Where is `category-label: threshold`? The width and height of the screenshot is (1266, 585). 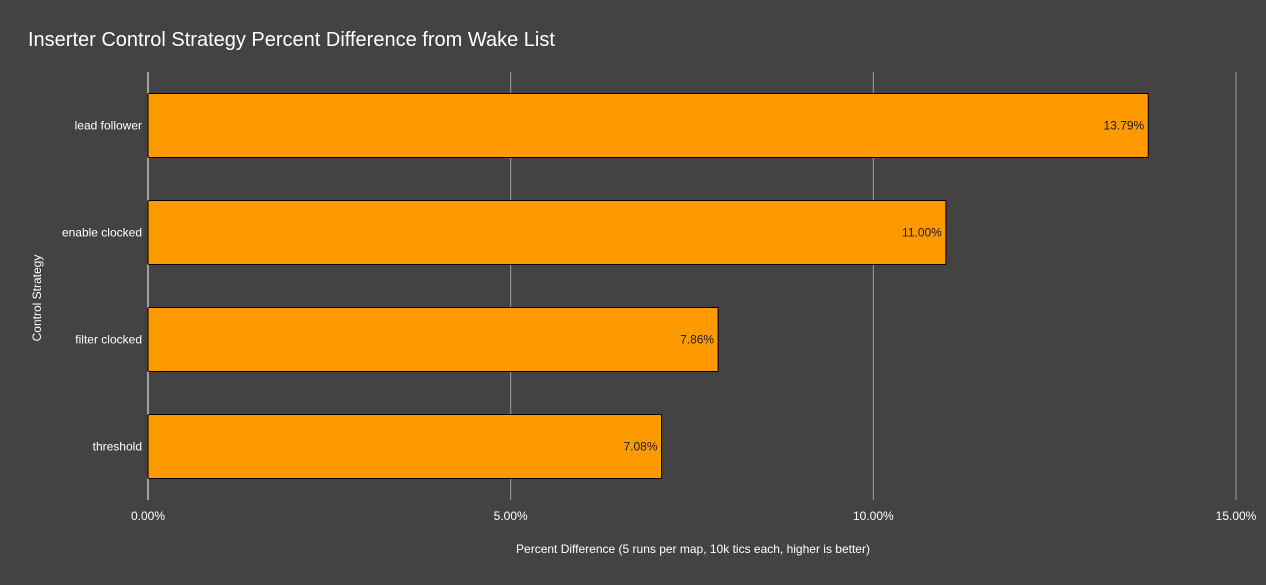
category-label: threshold is located at coordinates (117, 447).